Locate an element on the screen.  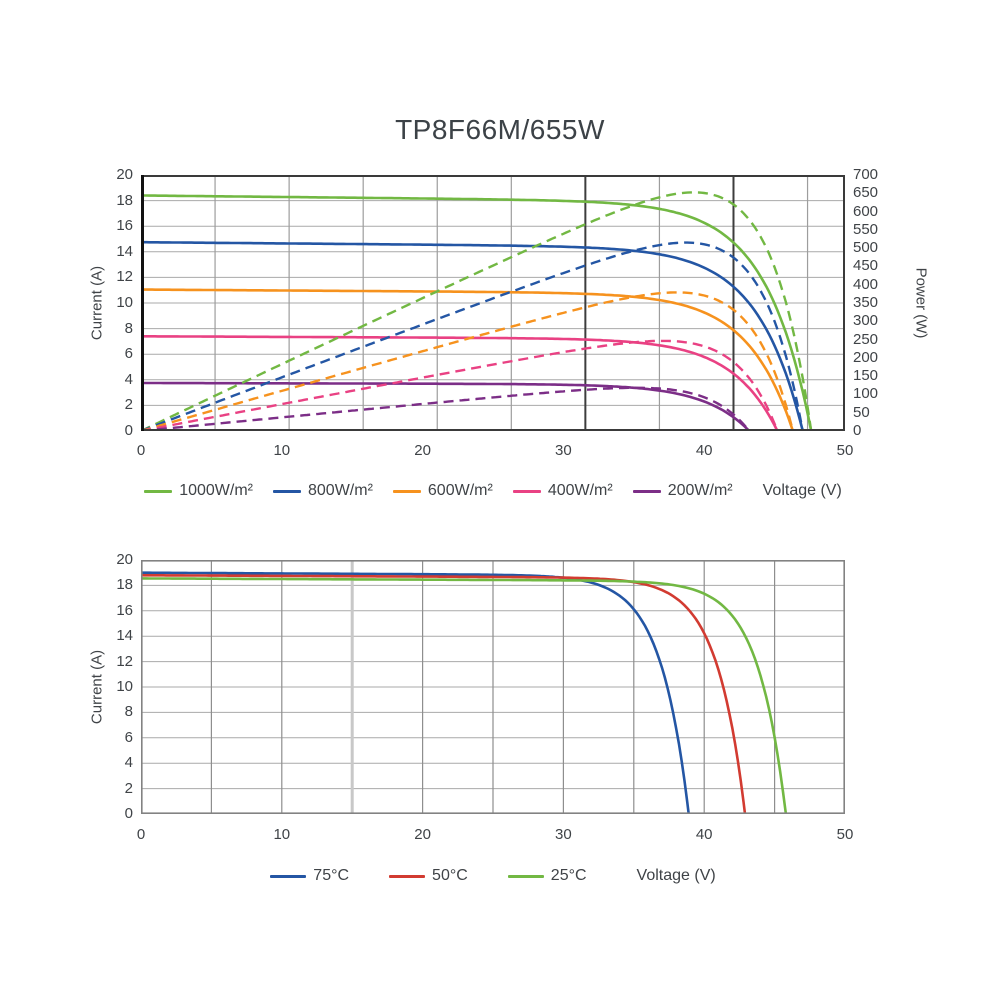
legend-item-5: 200W/m² is located at coordinates (682, 491).